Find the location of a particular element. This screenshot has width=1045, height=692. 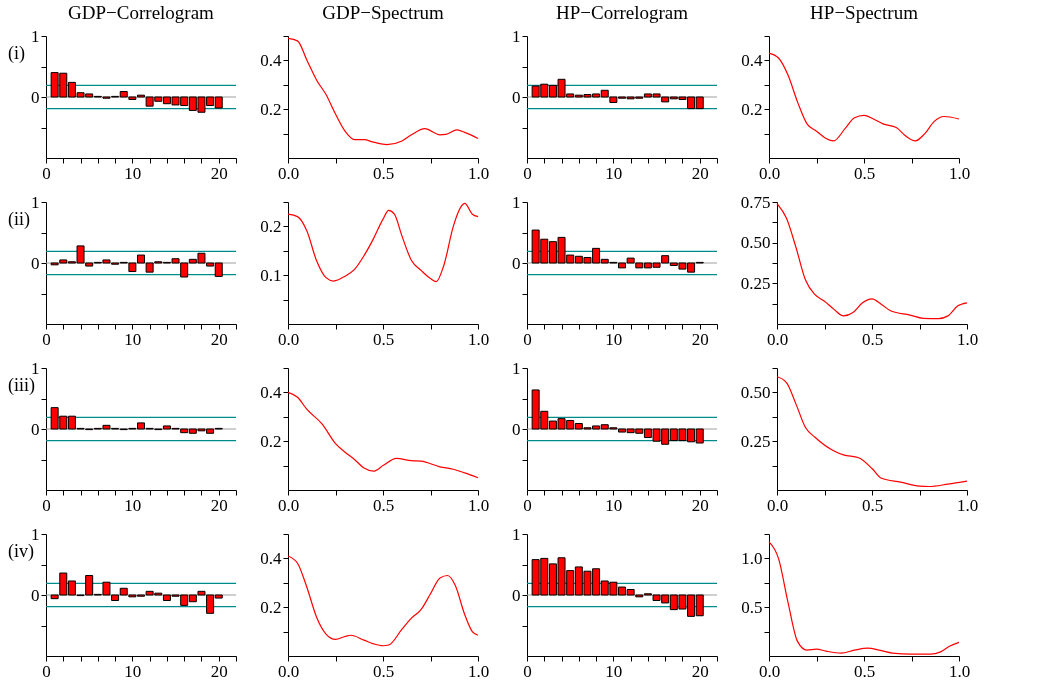

chart-title: GDP−Correlogram is located at coordinates (141, 12).